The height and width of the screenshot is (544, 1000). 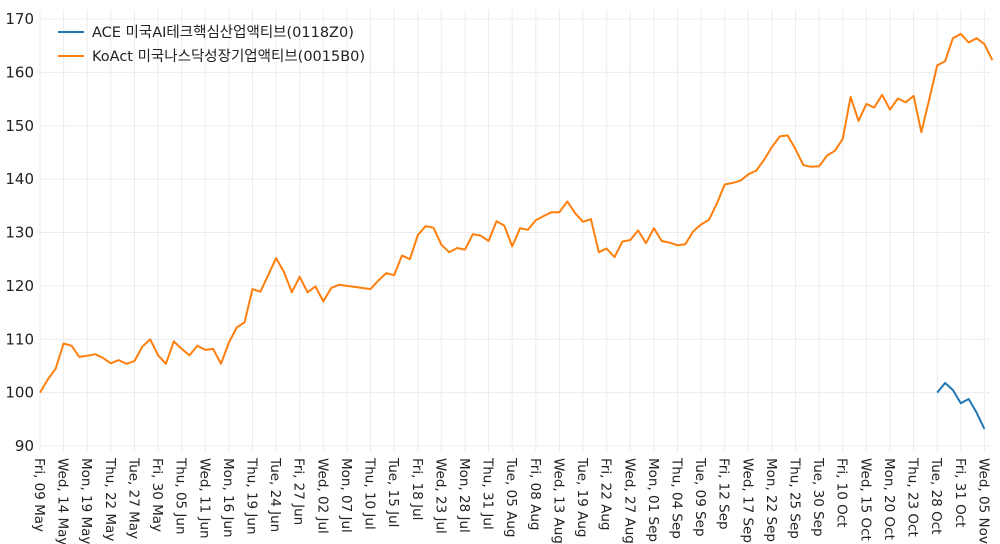 I want to click on x-tick-label: Fri, 12 Sep, so click(x=724, y=494).